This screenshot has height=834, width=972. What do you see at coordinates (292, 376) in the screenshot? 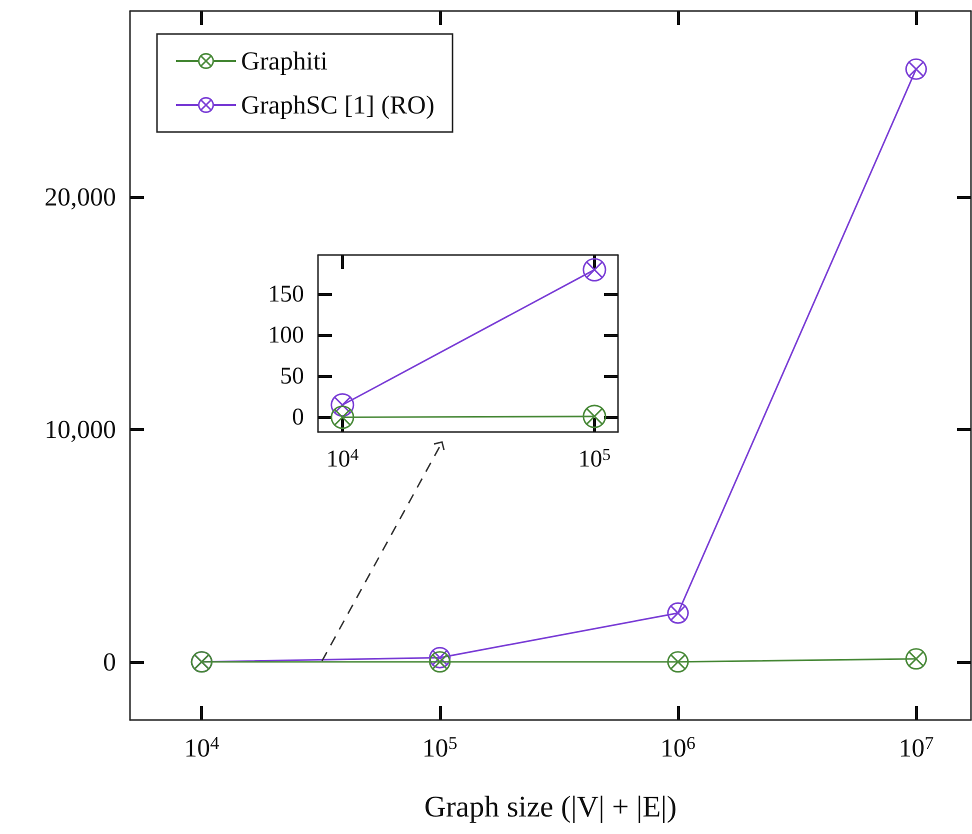
I see `y-tick-label: 50` at bounding box center [292, 376].